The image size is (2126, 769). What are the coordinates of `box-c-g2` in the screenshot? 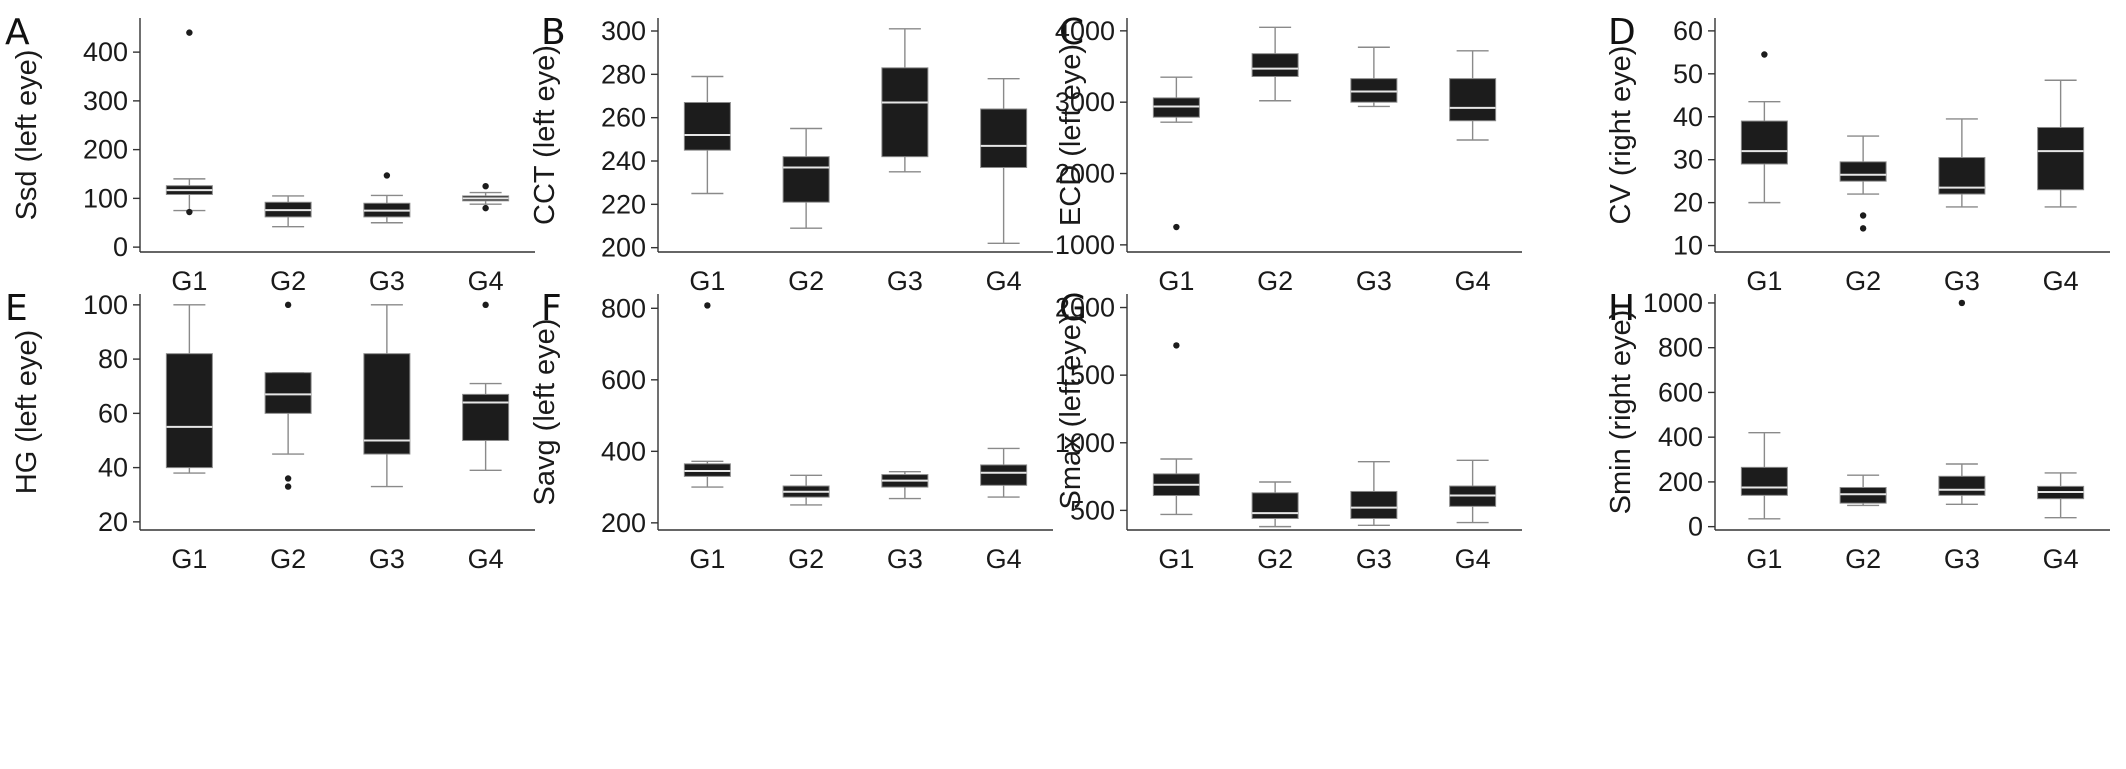 It's located at (1275, 64).